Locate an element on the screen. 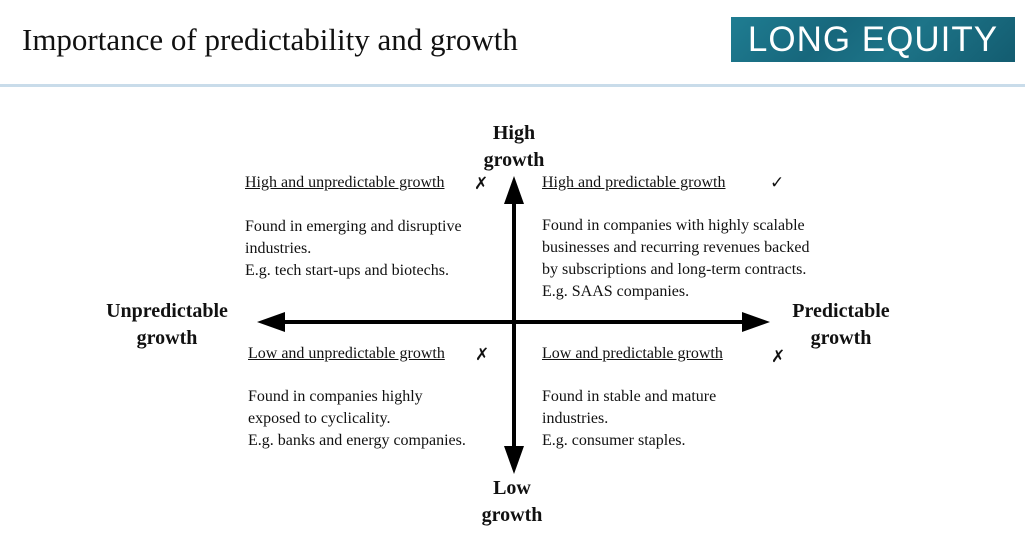 This screenshot has height=552, width=1025. quadrant-heading-high-unpredictable: High and unpredictable growth is located at coordinates (345, 182).